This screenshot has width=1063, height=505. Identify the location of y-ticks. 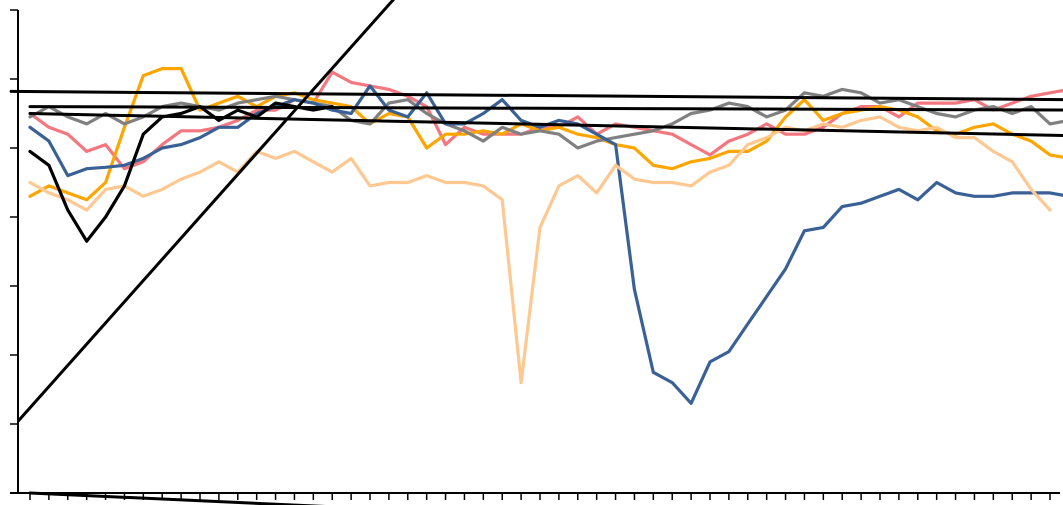
(14, 251).